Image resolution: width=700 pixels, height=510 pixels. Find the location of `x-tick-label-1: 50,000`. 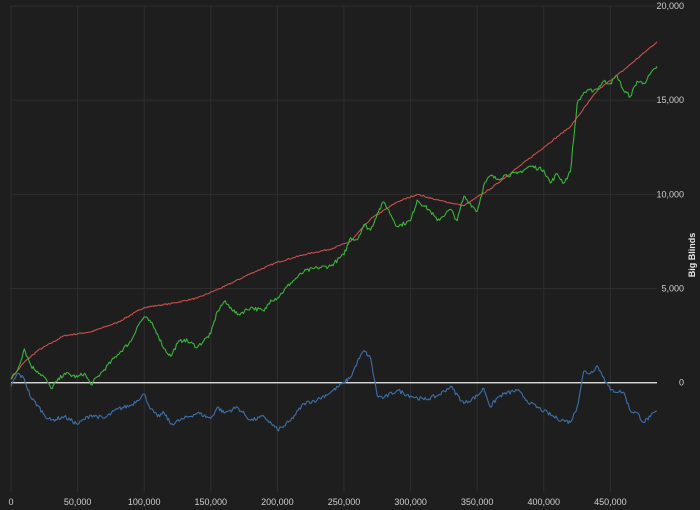

x-tick-label-1: 50,000 is located at coordinates (78, 502).